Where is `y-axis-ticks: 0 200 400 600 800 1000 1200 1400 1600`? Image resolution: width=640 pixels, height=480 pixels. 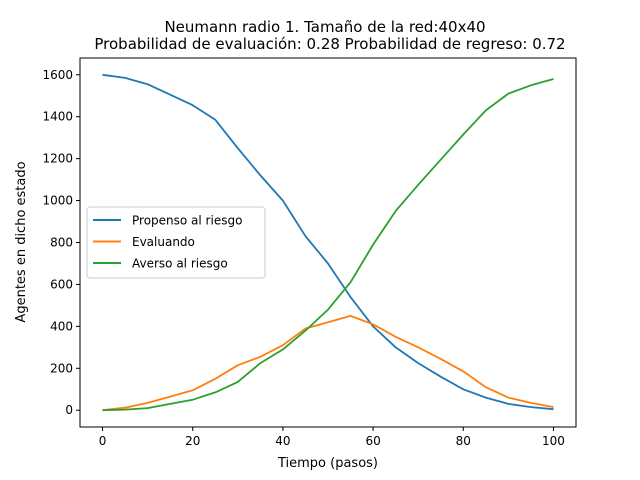
y-axis-ticks: 0 200 400 600 800 1000 1200 1400 1600 is located at coordinates (61, 242).